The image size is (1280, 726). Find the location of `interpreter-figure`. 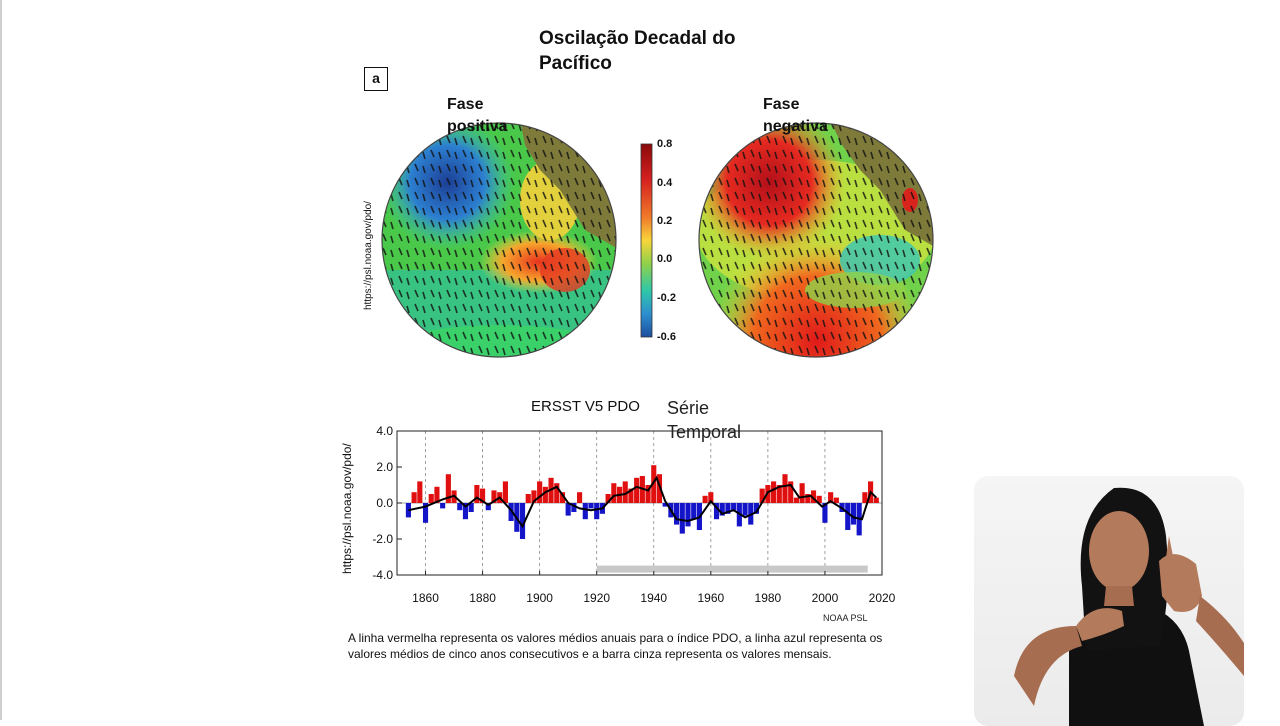

interpreter-figure is located at coordinates (1129, 606).